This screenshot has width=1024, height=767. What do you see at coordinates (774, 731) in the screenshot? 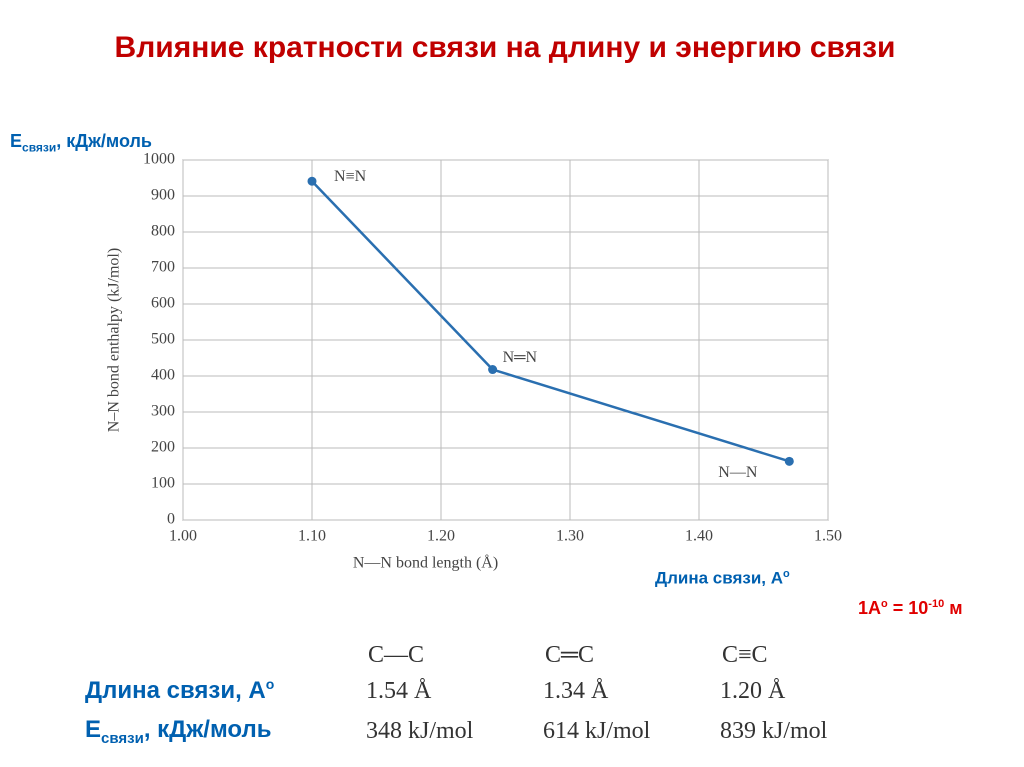
I see `table-cell: 839 kJ/mol` at bounding box center [774, 731].